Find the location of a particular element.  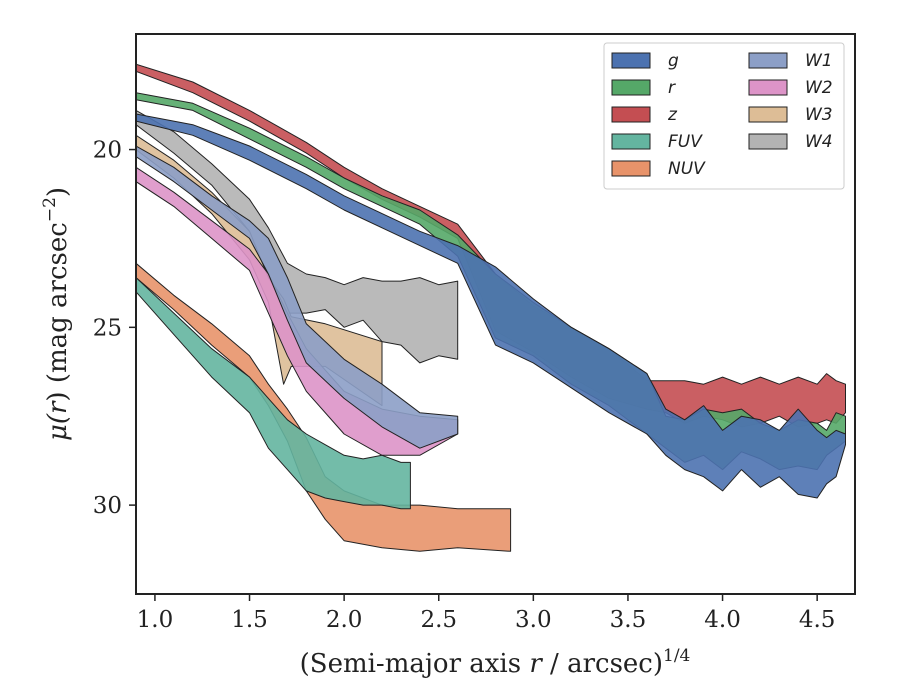

x-tick-label: 1.0 is located at coordinates (155, 620).